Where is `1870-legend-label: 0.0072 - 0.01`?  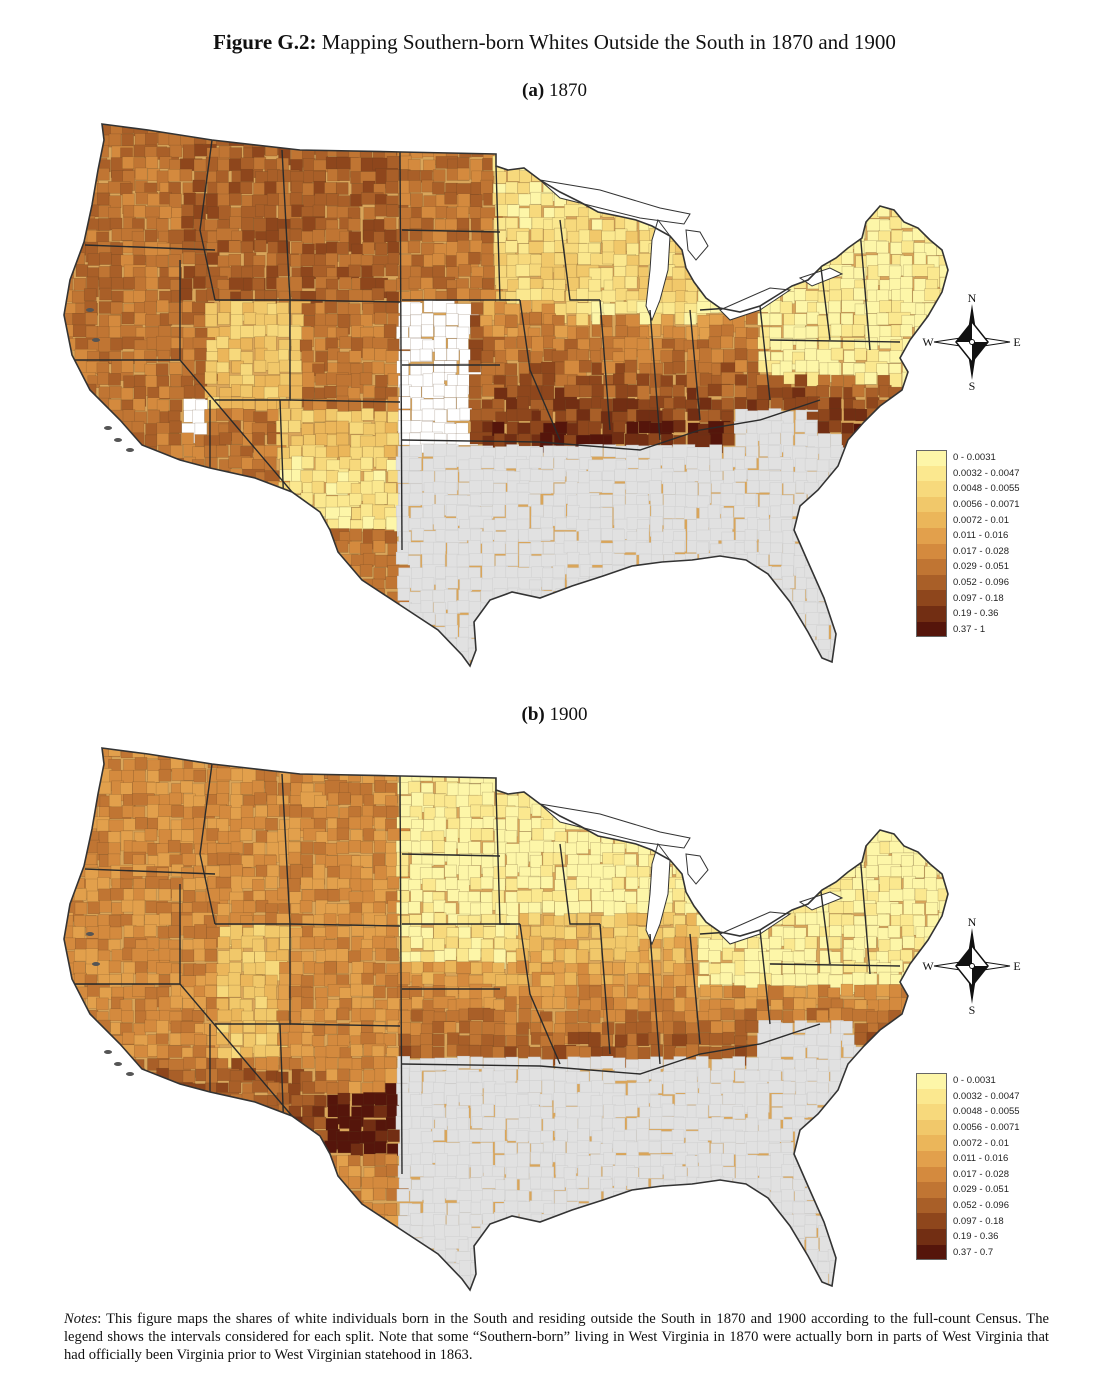 1870-legend-label: 0.0072 - 0.01 is located at coordinates (981, 520).